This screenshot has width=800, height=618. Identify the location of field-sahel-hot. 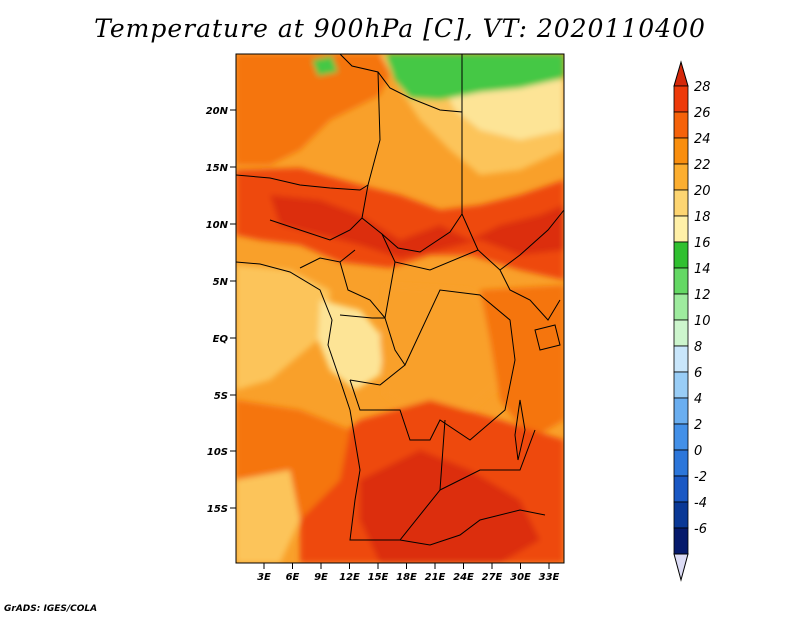
(400, 224).